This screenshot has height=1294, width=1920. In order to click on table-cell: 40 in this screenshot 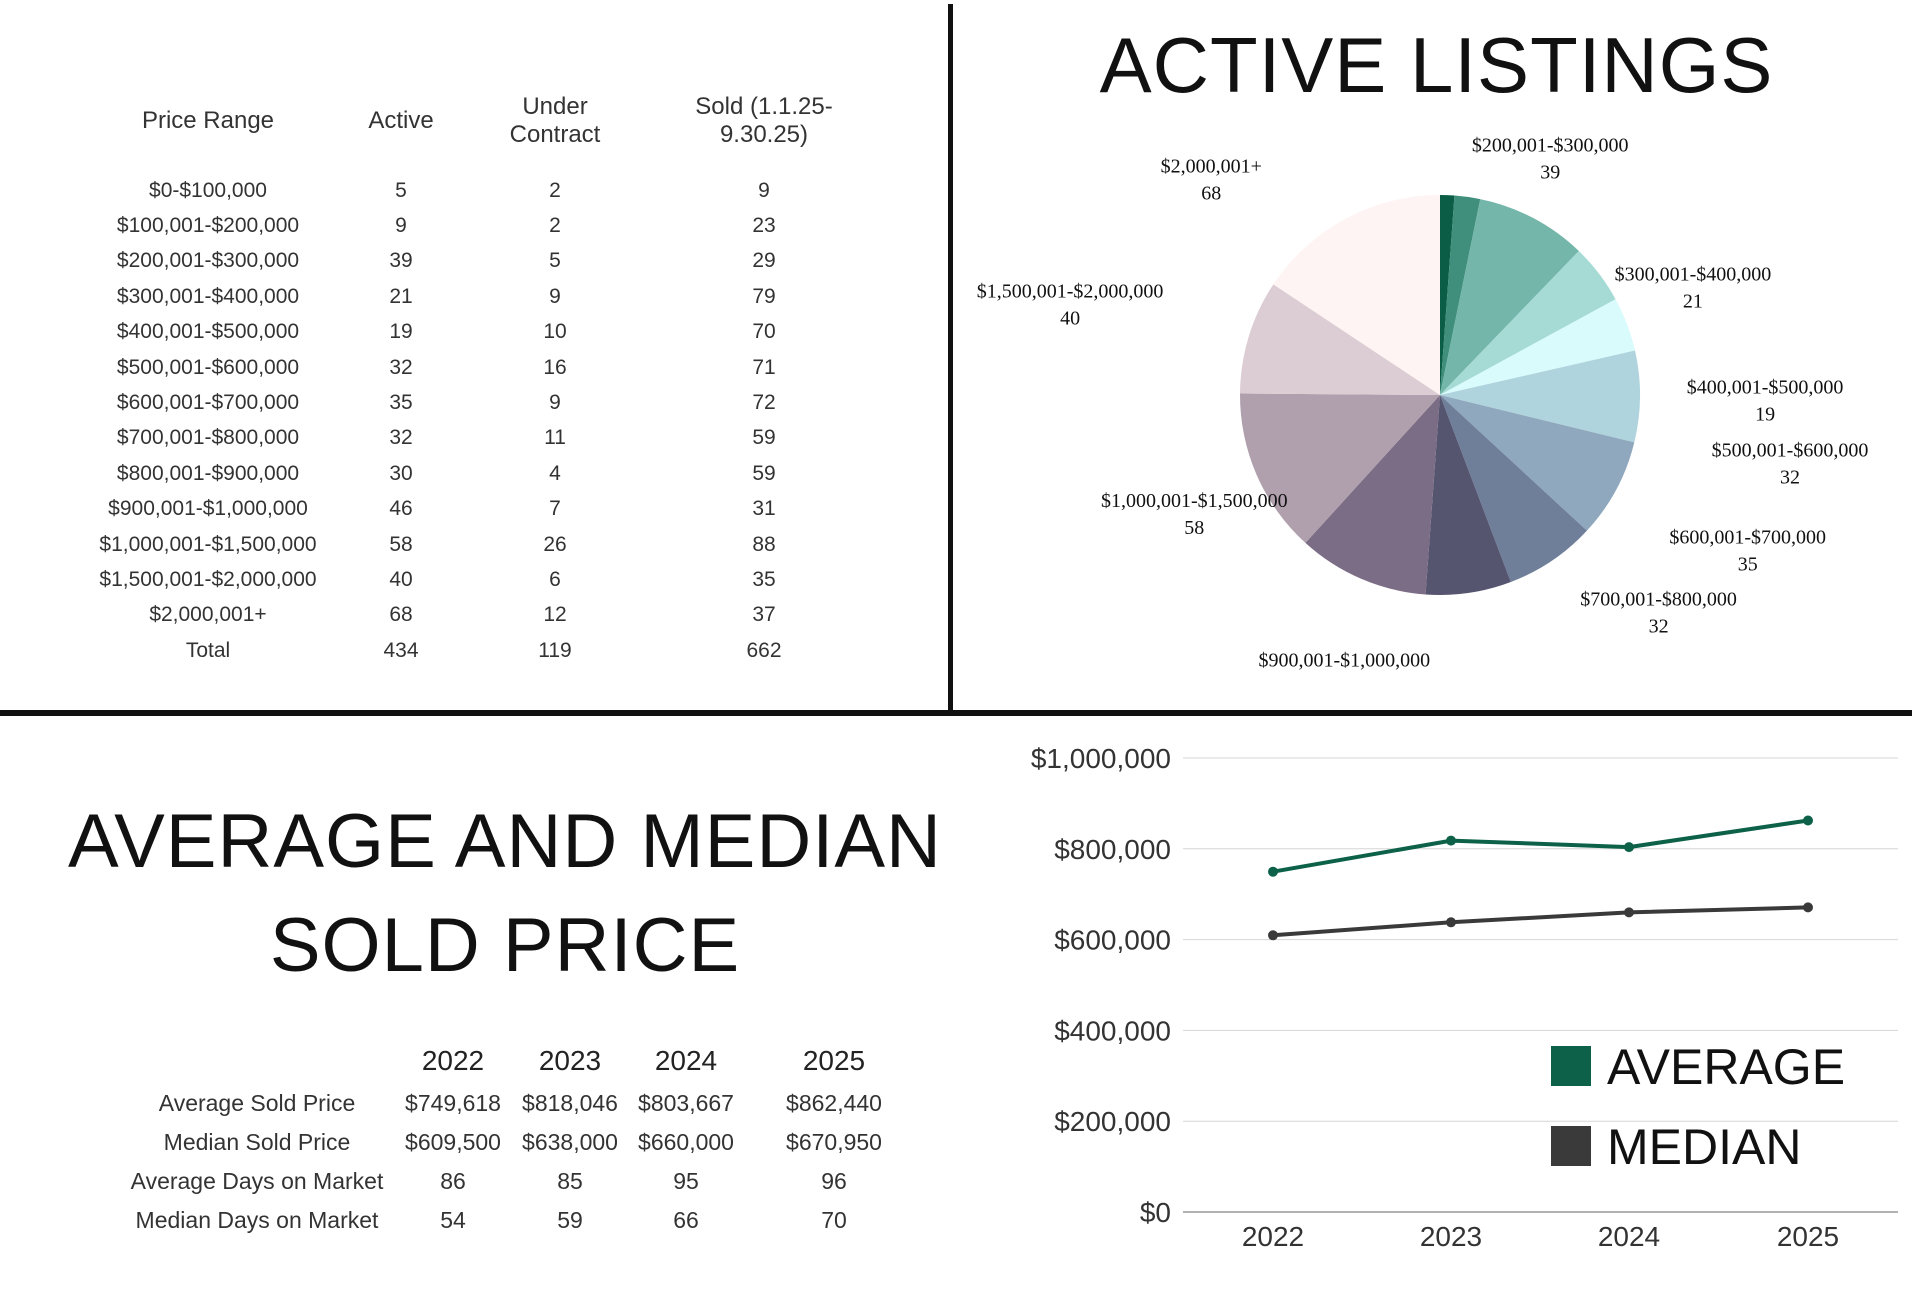, I will do `click(401, 579)`.